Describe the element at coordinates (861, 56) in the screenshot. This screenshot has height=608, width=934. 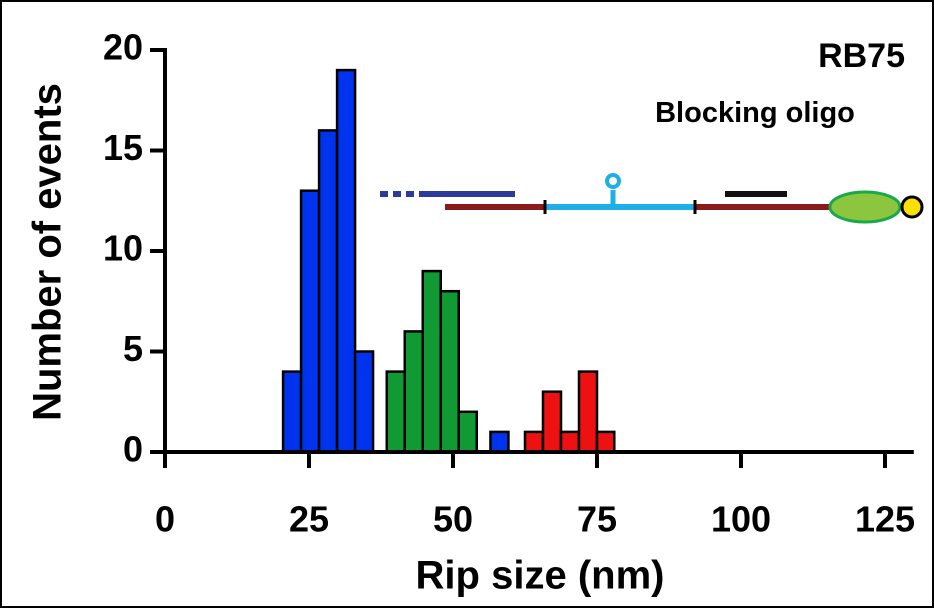
I see `chart-label: RB75` at that location.